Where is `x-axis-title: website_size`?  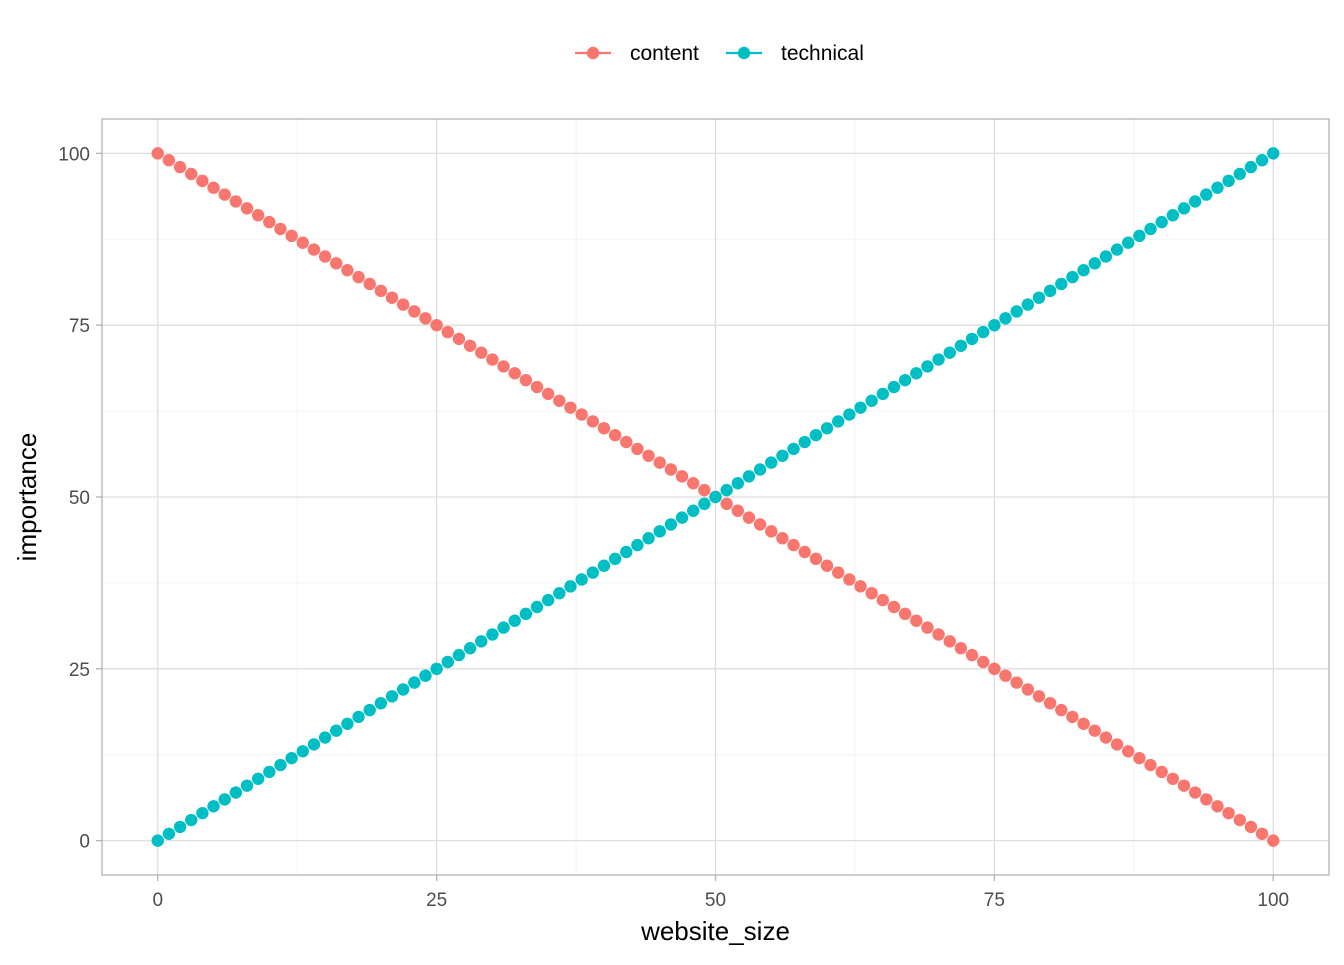 x-axis-title: website_size is located at coordinates (715, 931).